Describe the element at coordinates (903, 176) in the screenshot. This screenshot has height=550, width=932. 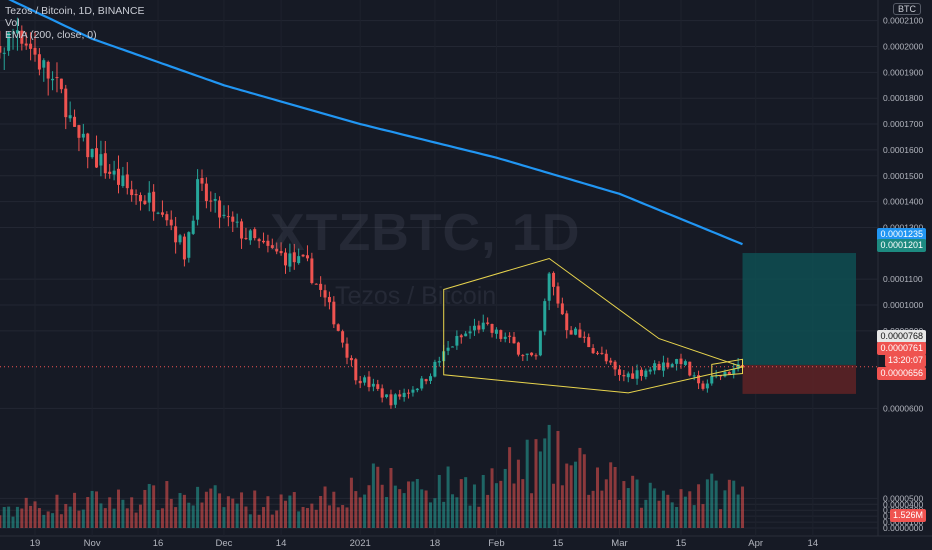
I see `price-tick-label: 0.0001500` at that location.